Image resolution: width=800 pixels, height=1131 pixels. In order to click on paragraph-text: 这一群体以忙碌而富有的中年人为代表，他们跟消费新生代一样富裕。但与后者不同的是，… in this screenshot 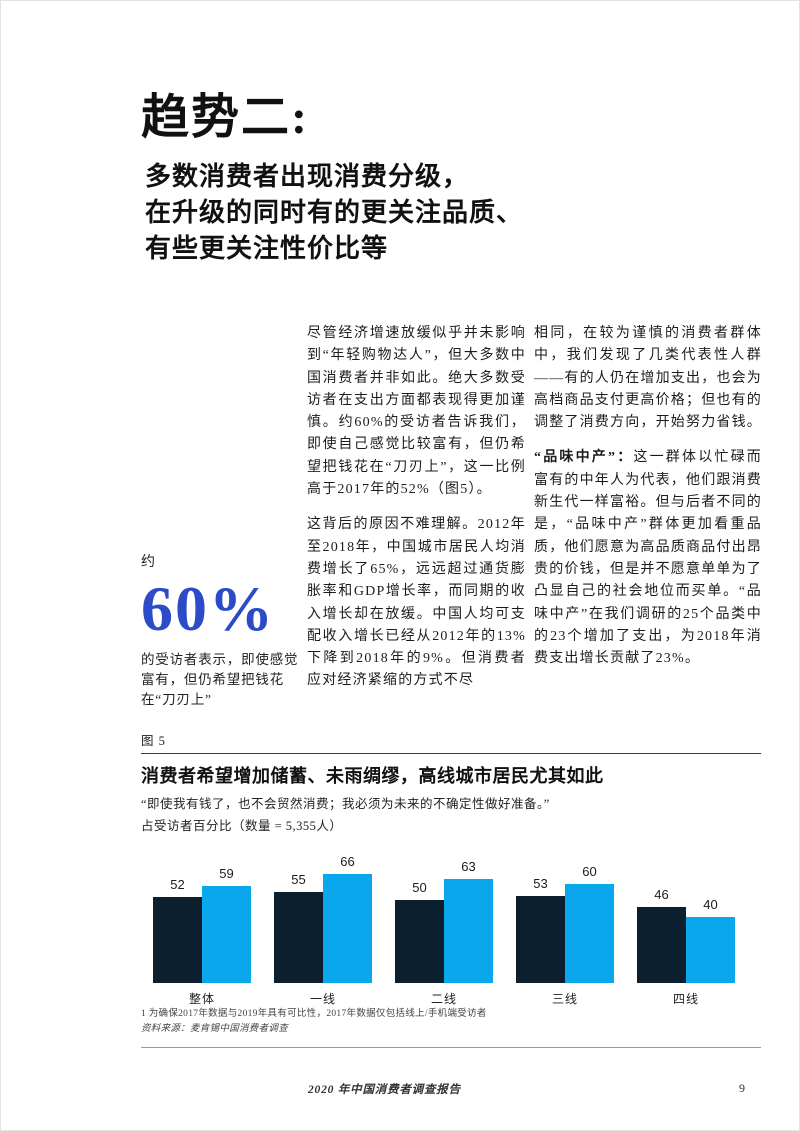, I will do `click(648, 558)`.